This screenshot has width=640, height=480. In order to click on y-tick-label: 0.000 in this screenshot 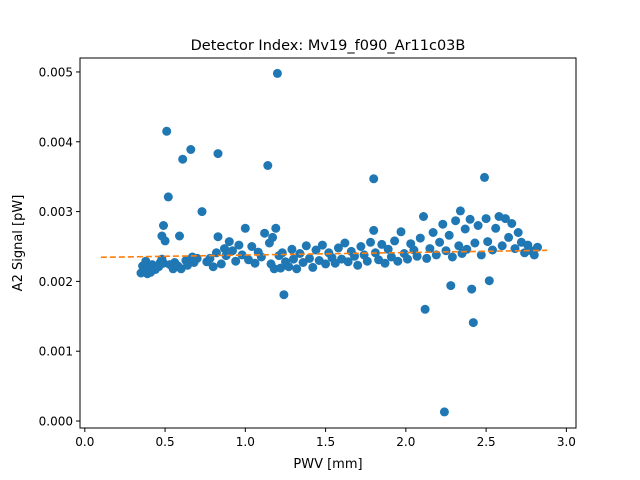, I will do `click(56, 422)`.